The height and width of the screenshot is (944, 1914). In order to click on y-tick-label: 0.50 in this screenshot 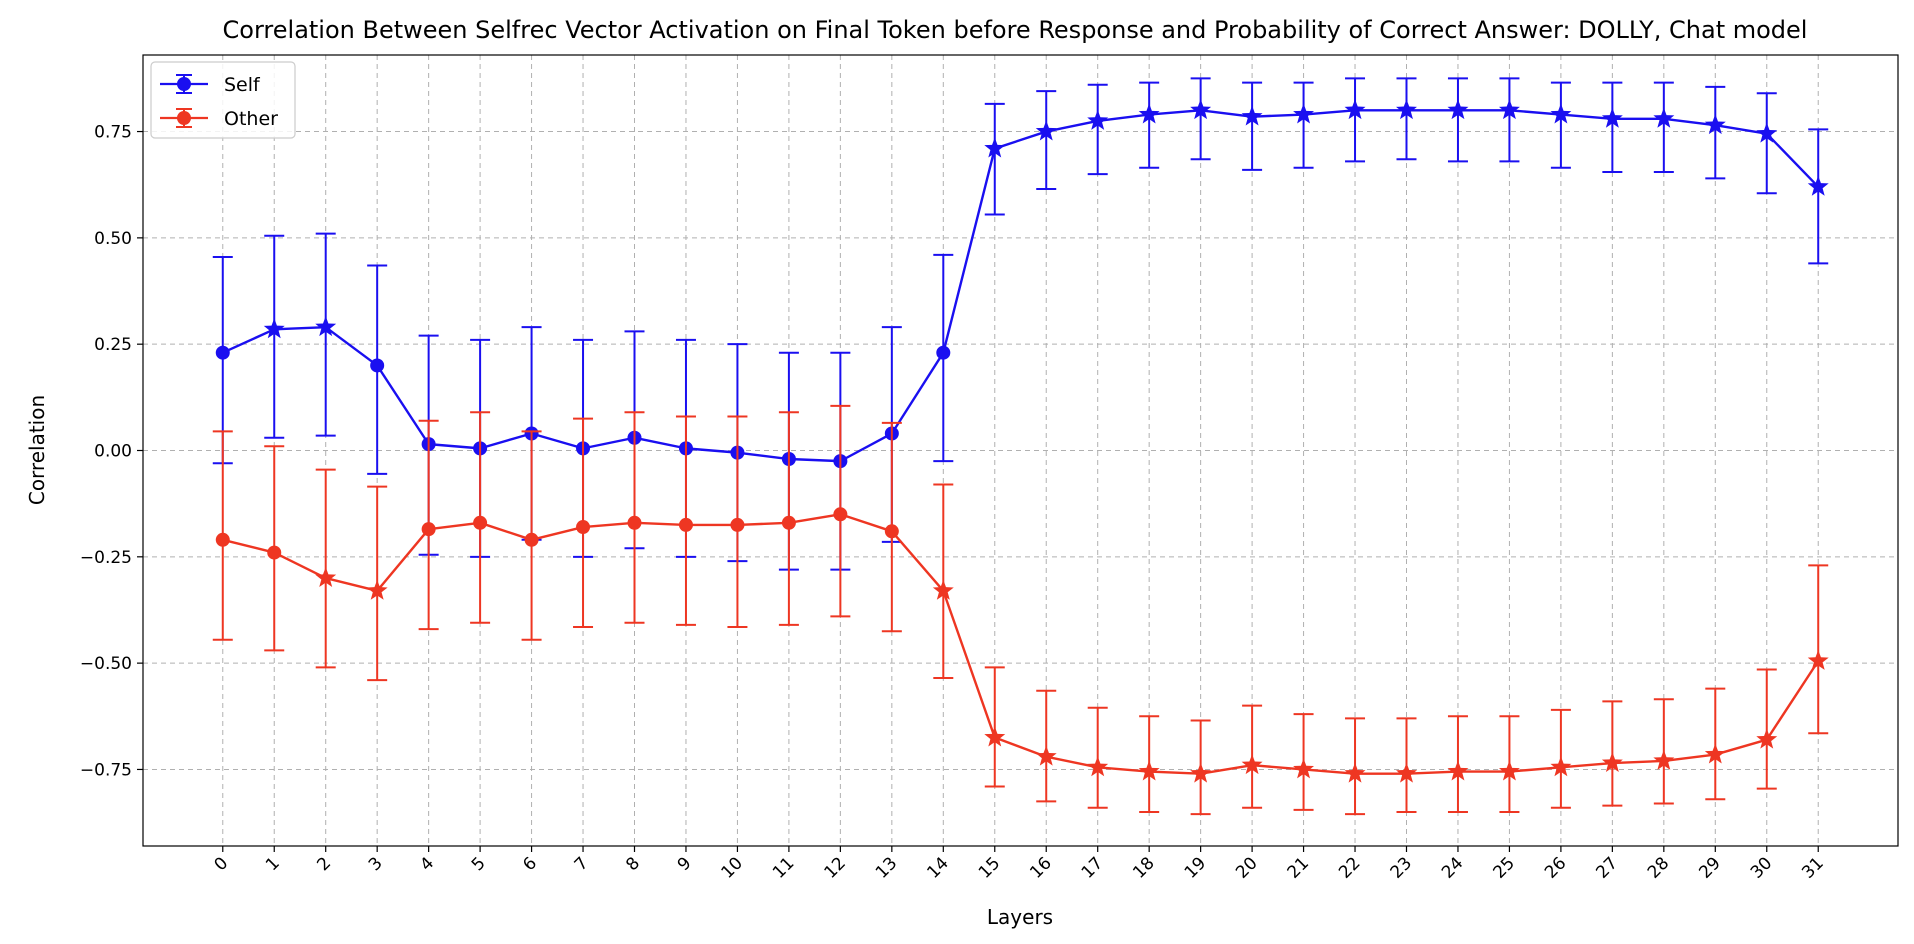, I will do `click(113, 239)`.